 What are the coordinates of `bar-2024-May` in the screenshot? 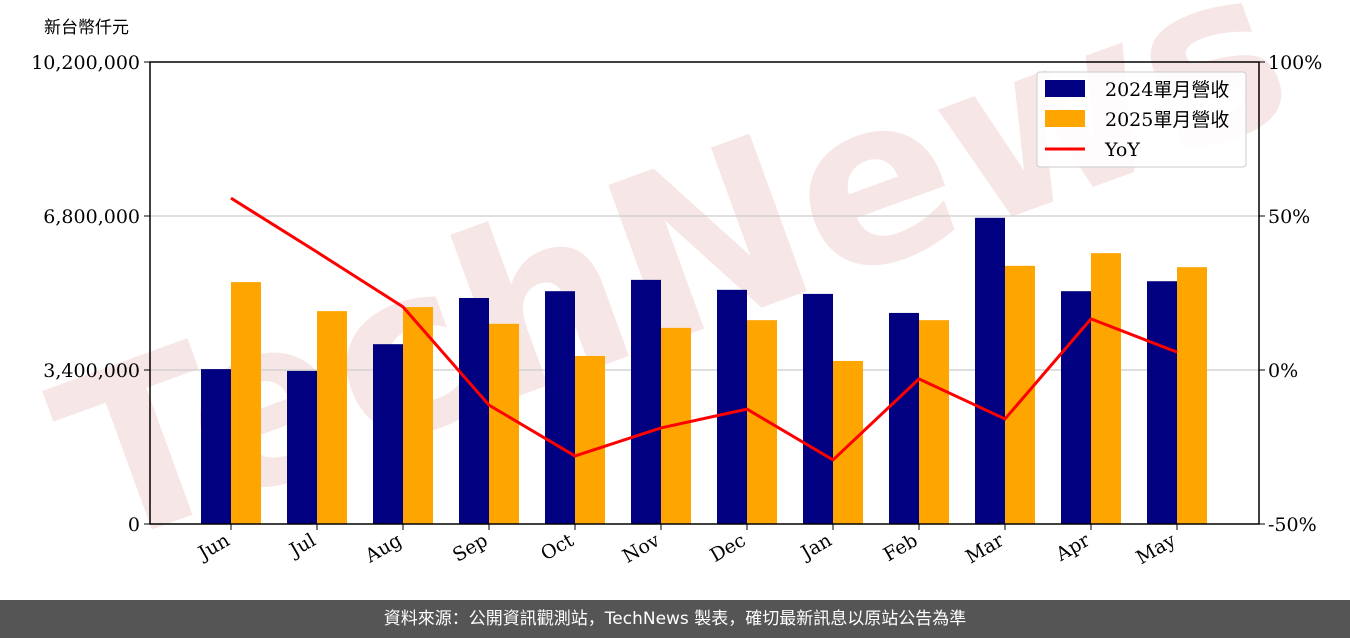 It's located at (1162, 402).